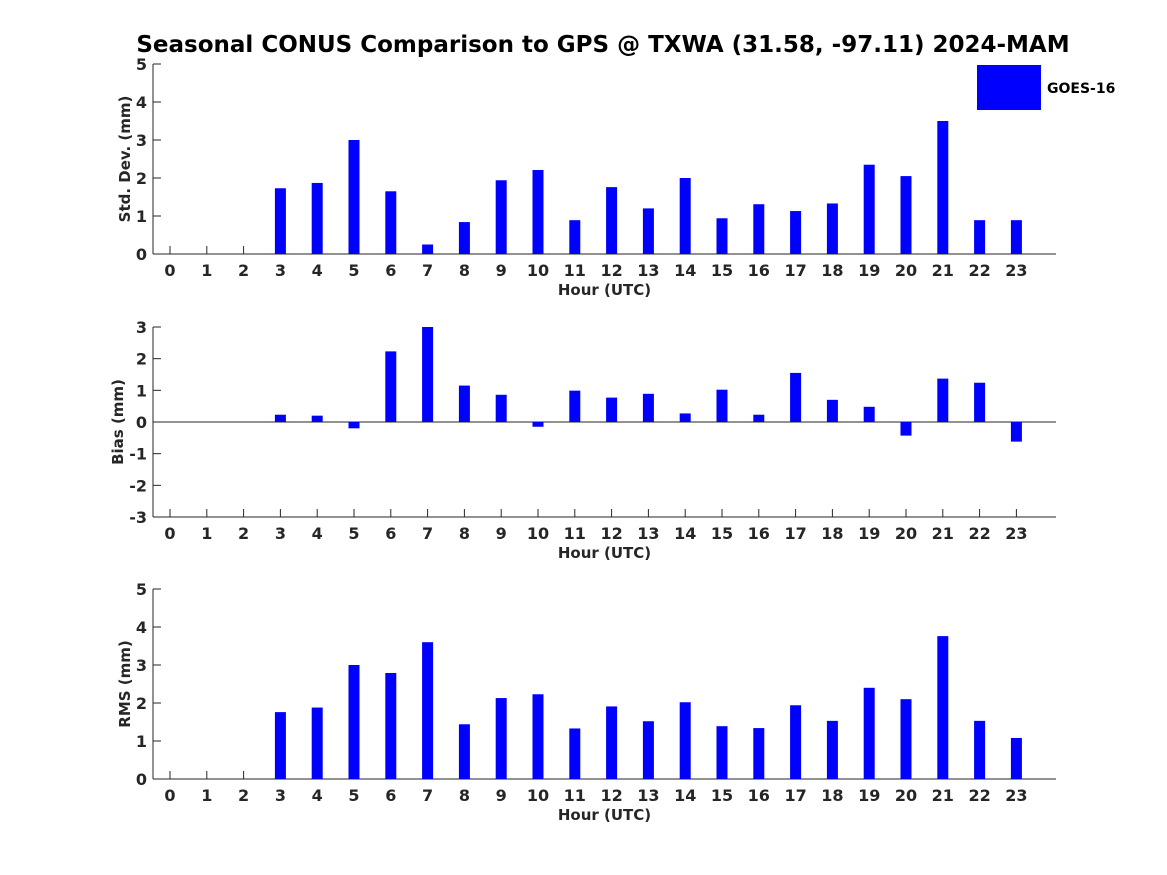 The image size is (1167, 875). I want to click on bias-x-tick-label: 12, so click(611, 533).